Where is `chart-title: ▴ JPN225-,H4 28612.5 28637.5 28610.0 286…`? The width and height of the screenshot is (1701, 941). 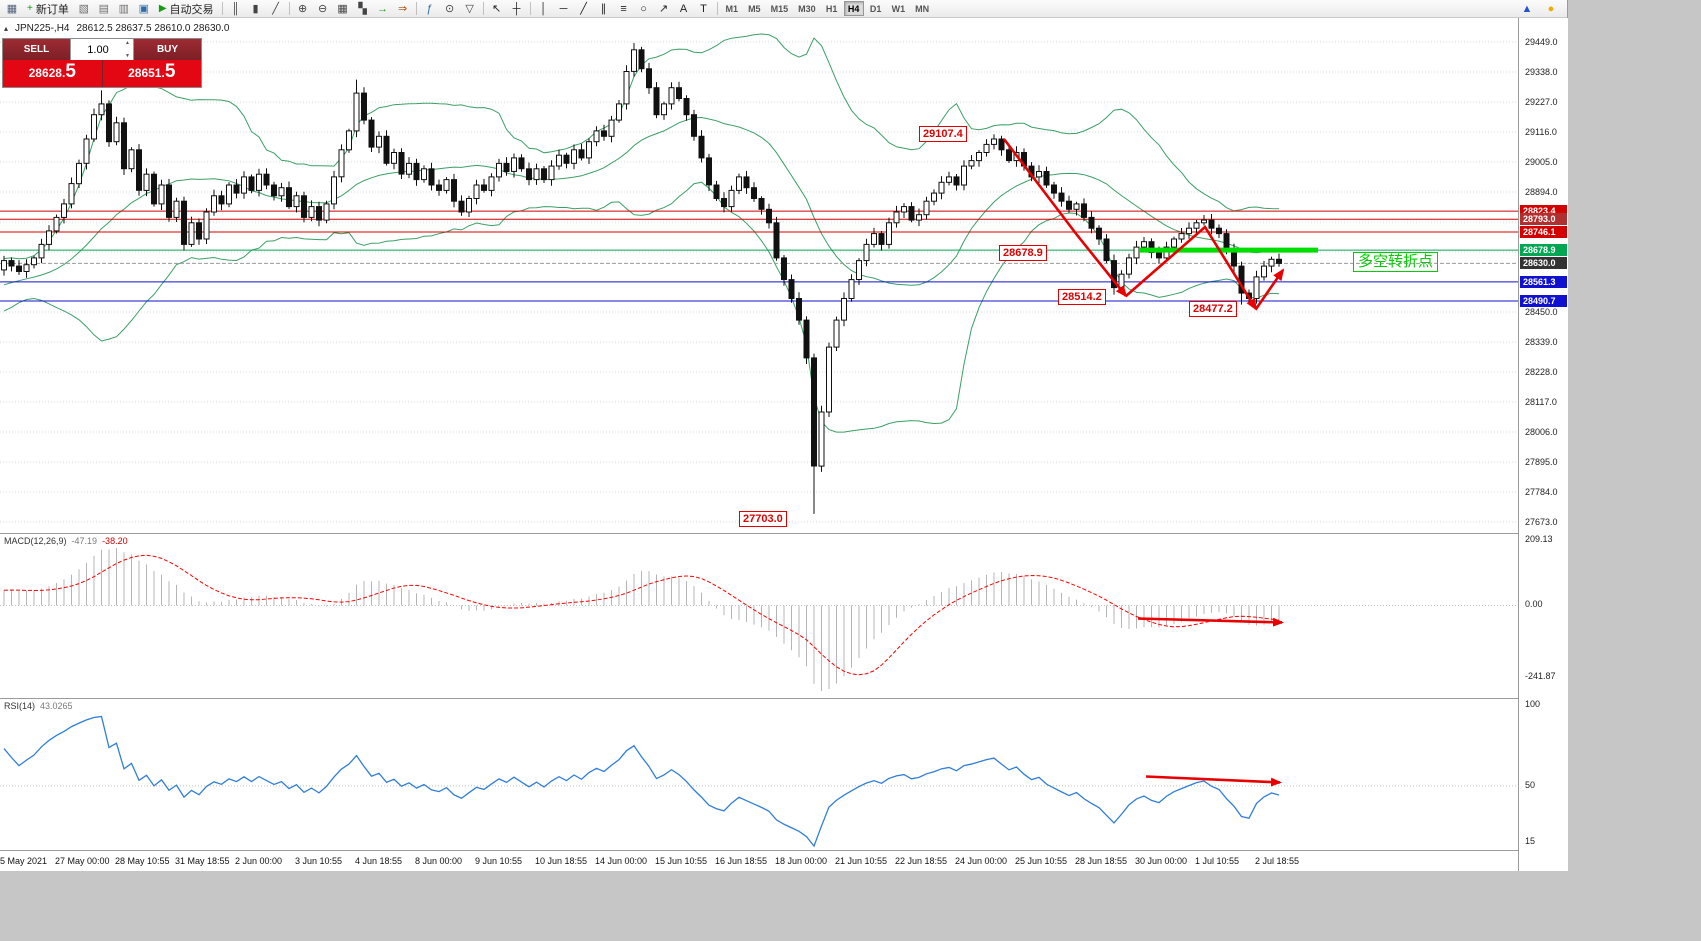 chart-title: ▴ JPN225-,H4 28612.5 28637.5 28610.0 286… is located at coordinates (116, 28).